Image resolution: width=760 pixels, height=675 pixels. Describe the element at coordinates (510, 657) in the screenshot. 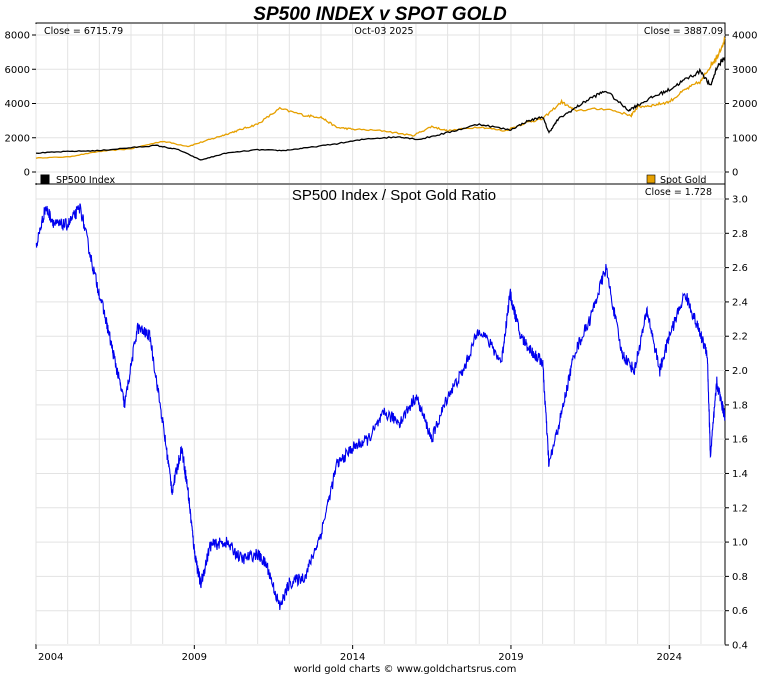

I see `x-tick-label: 2019` at that location.